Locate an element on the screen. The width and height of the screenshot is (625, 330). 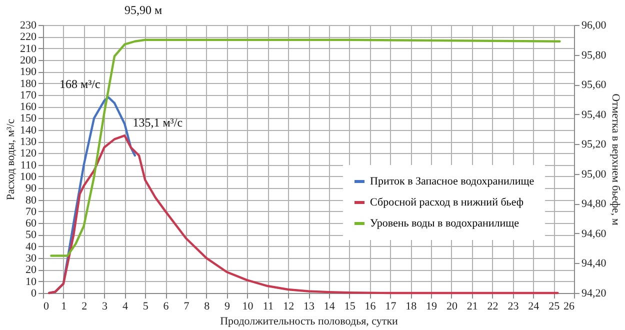
y2-tick-label: 95,60 is located at coordinates (594, 85).